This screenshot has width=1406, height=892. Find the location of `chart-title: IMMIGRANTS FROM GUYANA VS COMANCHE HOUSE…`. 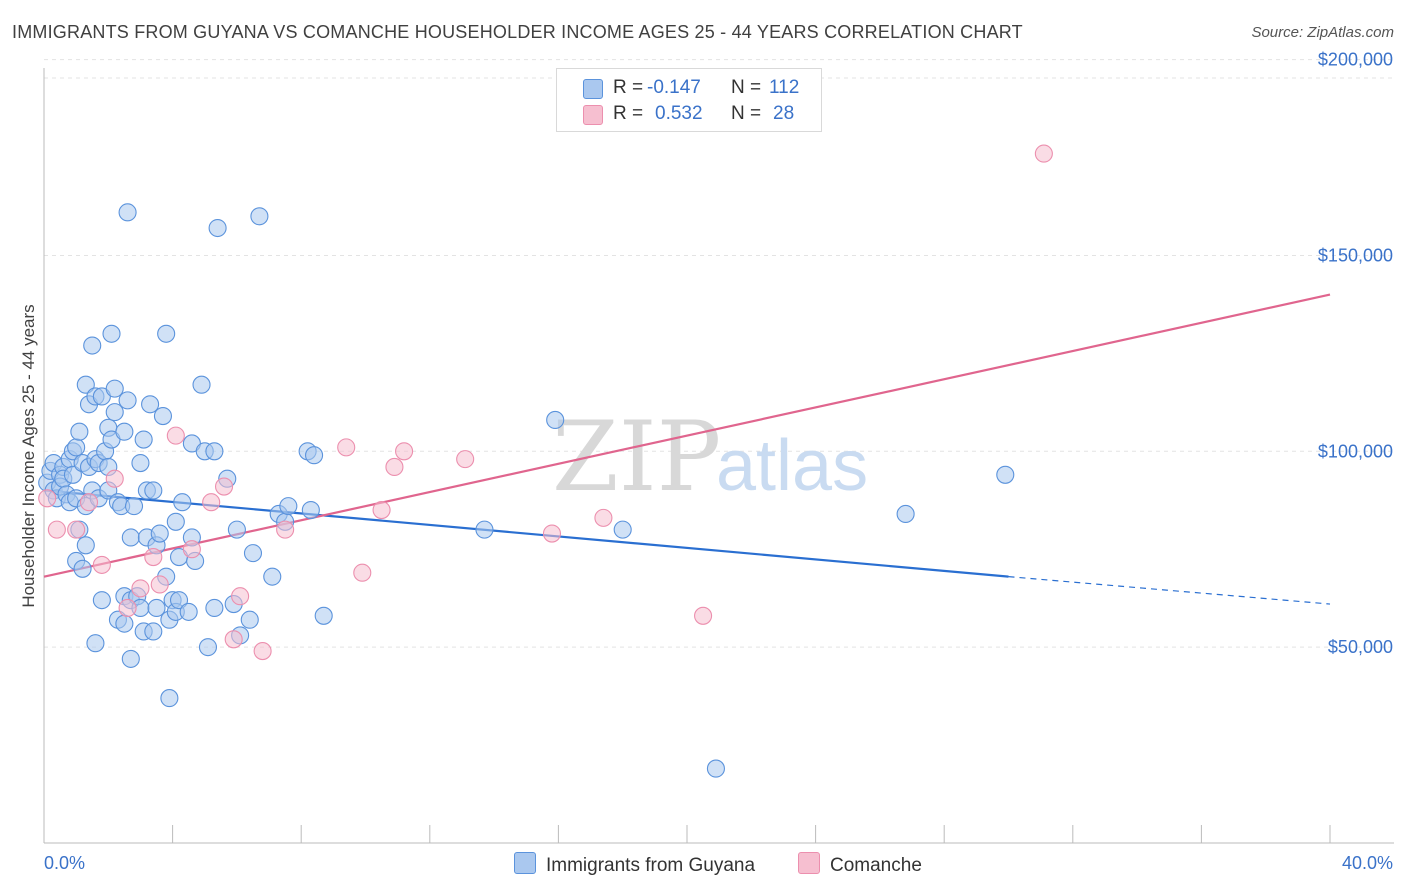

chart-title: IMMIGRANTS FROM GUYANA VS COMANCHE HOUSE… is located at coordinates (517, 32).